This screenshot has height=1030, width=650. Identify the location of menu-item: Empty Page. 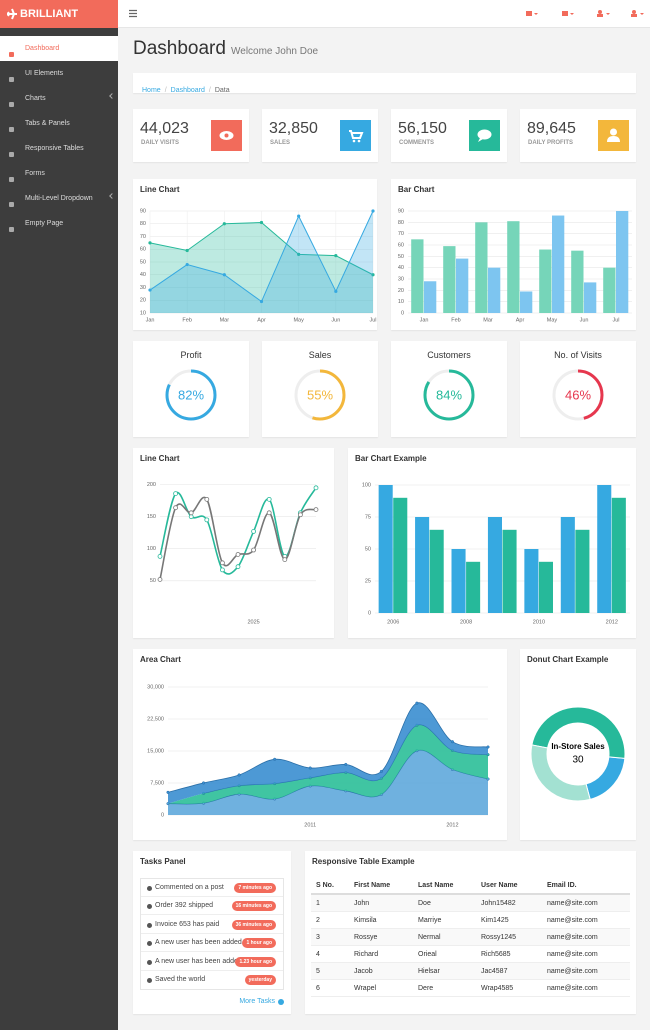
(44, 223).